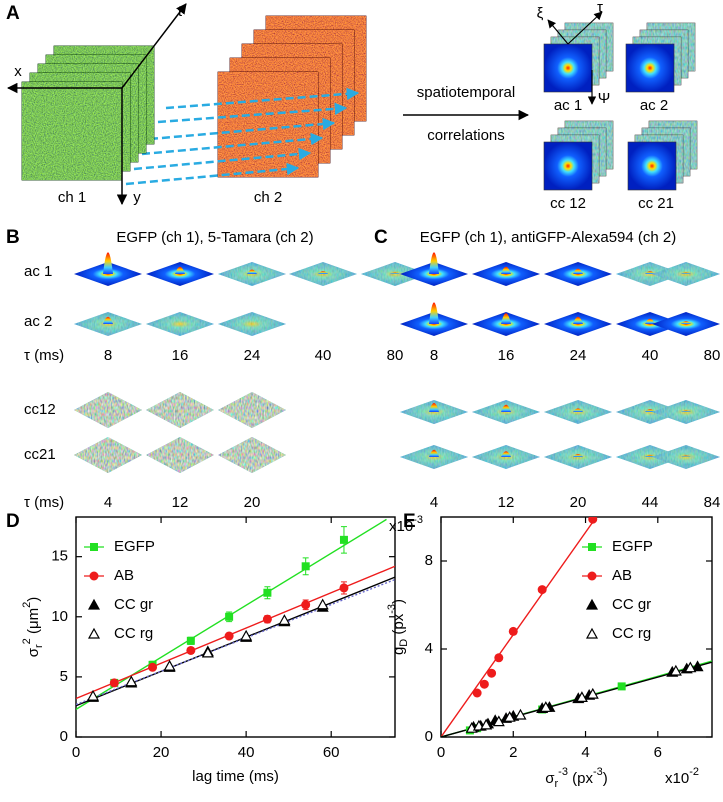 The image size is (723, 802). What do you see at coordinates (252, 355) in the screenshot?
I see `lag-label: 24` at bounding box center [252, 355].